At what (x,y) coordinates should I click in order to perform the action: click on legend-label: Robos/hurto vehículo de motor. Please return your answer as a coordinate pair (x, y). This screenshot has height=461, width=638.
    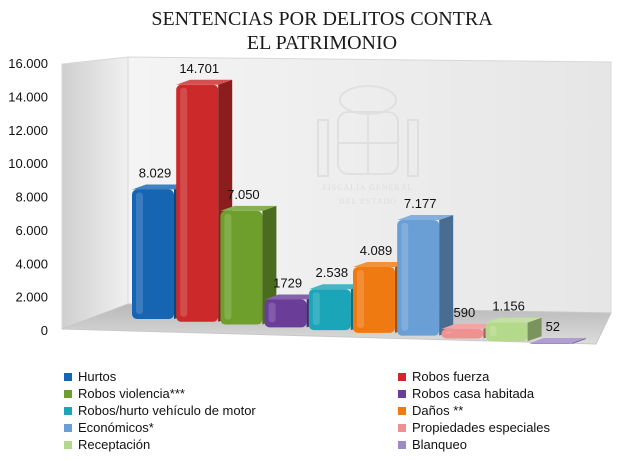
    Looking at the image, I should click on (167, 410).